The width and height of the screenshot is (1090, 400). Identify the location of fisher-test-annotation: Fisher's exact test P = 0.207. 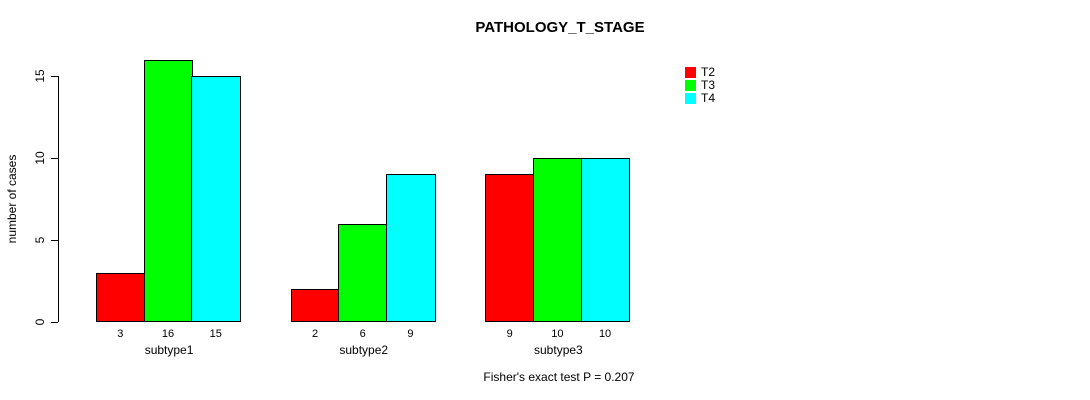
(559, 377).